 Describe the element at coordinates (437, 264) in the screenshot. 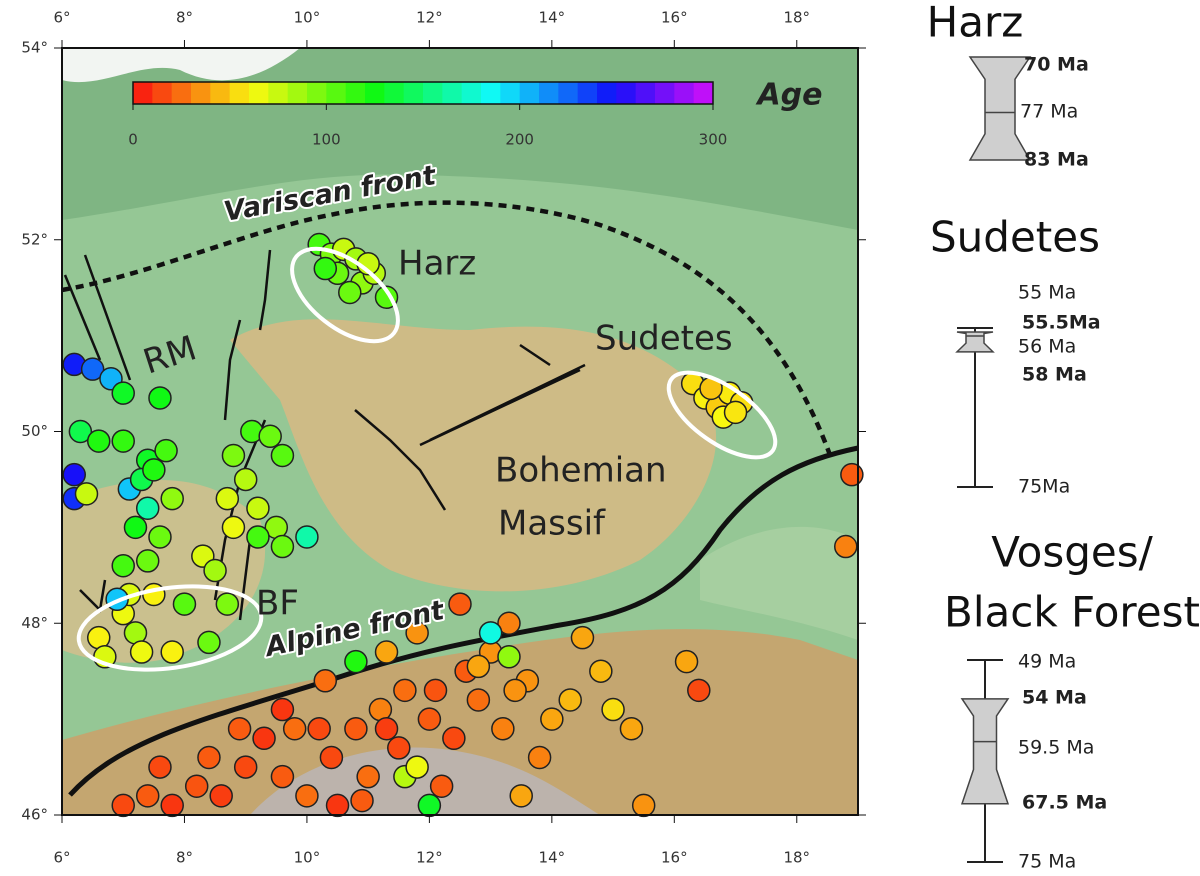

I see `harz-label: Harz` at that location.